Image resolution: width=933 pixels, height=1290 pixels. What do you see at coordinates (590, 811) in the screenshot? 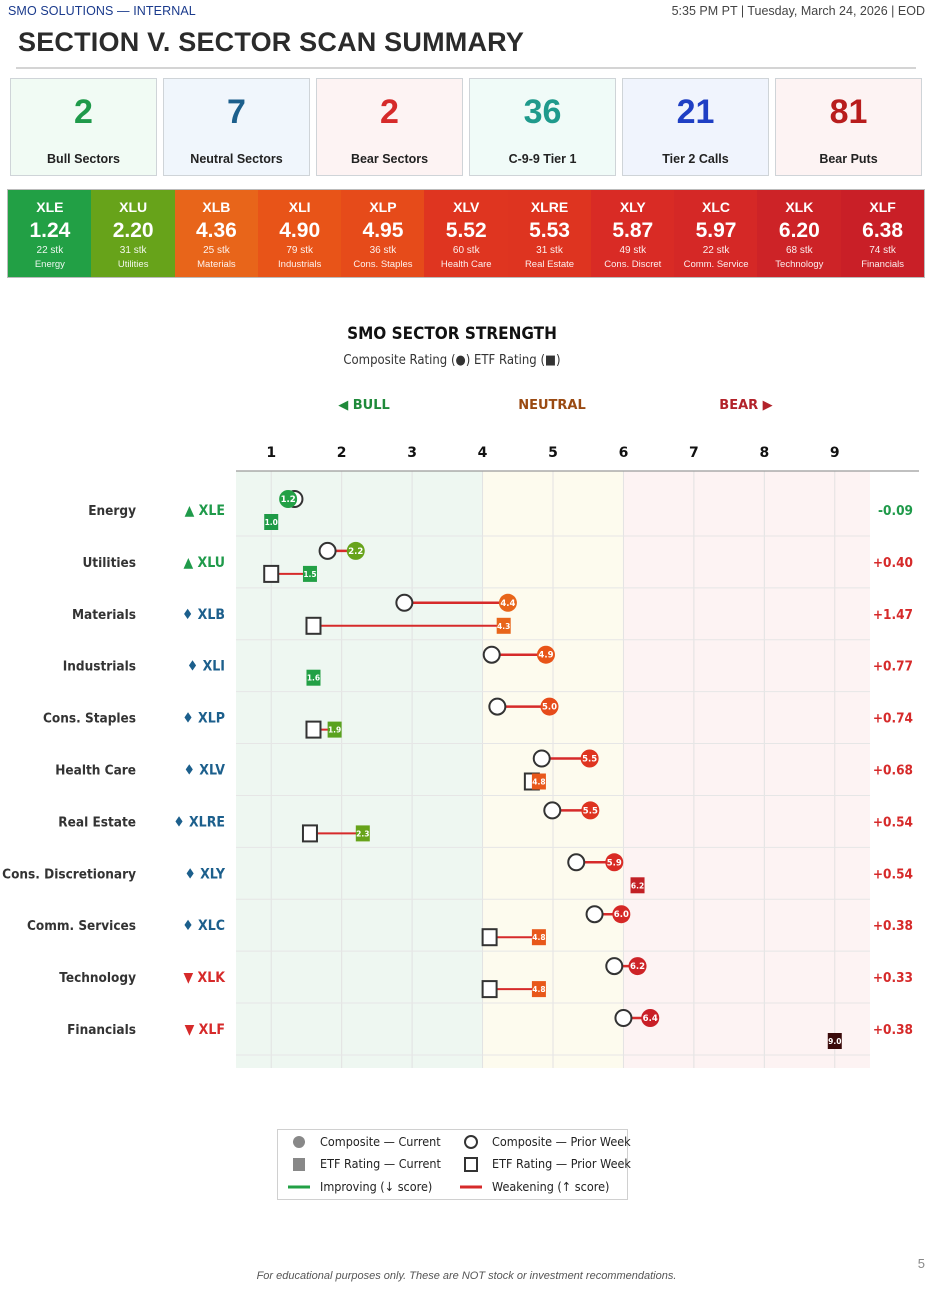
I see `composite-value-label: 5.5` at bounding box center [590, 811].